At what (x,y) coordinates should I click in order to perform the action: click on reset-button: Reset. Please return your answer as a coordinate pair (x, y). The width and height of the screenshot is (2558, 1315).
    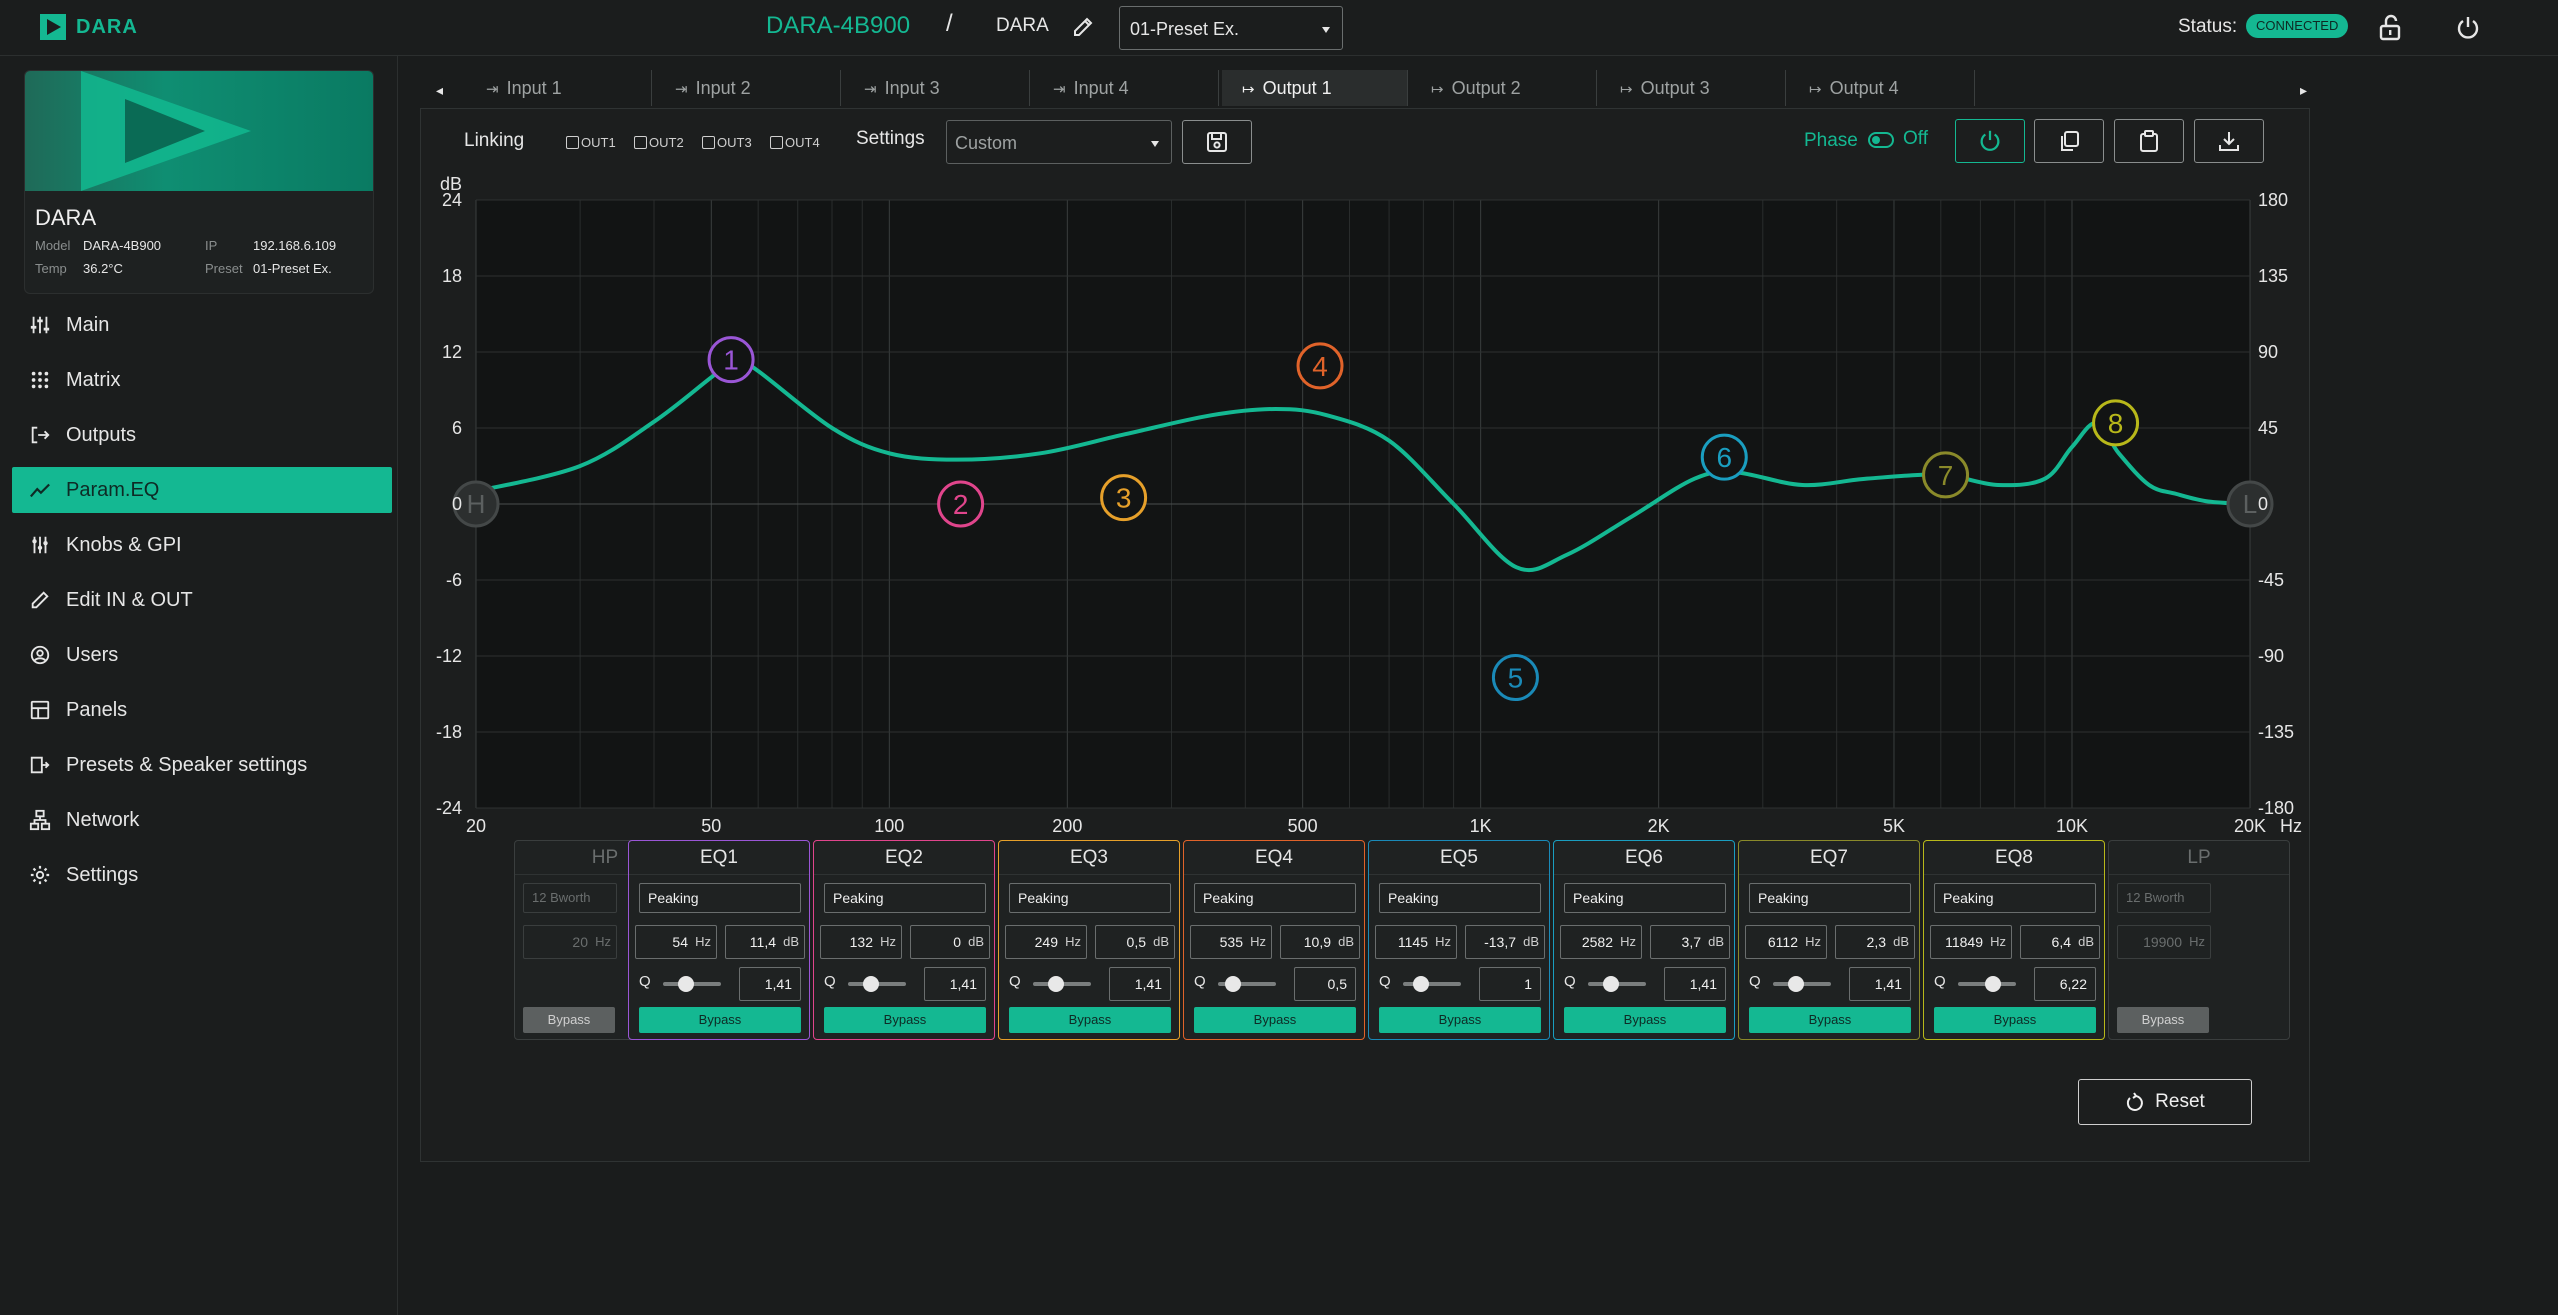
    Looking at the image, I should click on (2165, 1102).